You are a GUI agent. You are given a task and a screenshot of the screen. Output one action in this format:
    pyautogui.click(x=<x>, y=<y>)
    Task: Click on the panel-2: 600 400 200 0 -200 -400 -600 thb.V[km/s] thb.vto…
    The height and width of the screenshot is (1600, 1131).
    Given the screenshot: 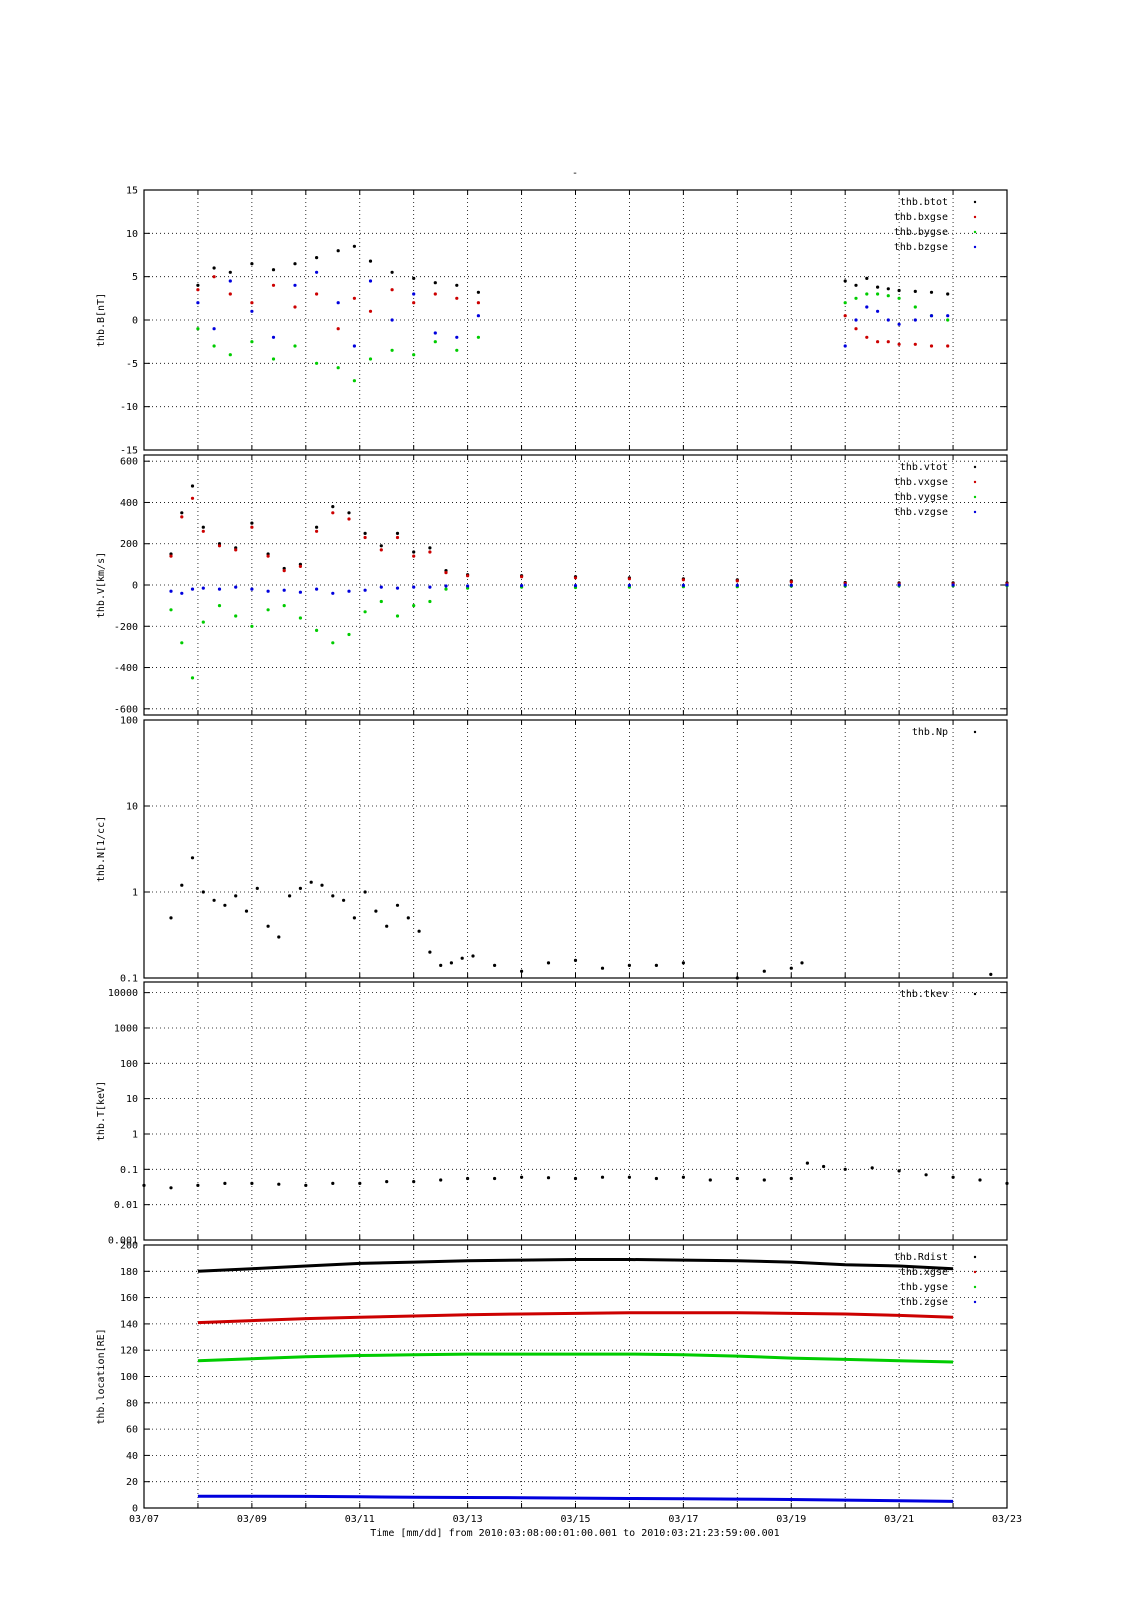 What is the action you would take?
    pyautogui.click(x=552, y=585)
    